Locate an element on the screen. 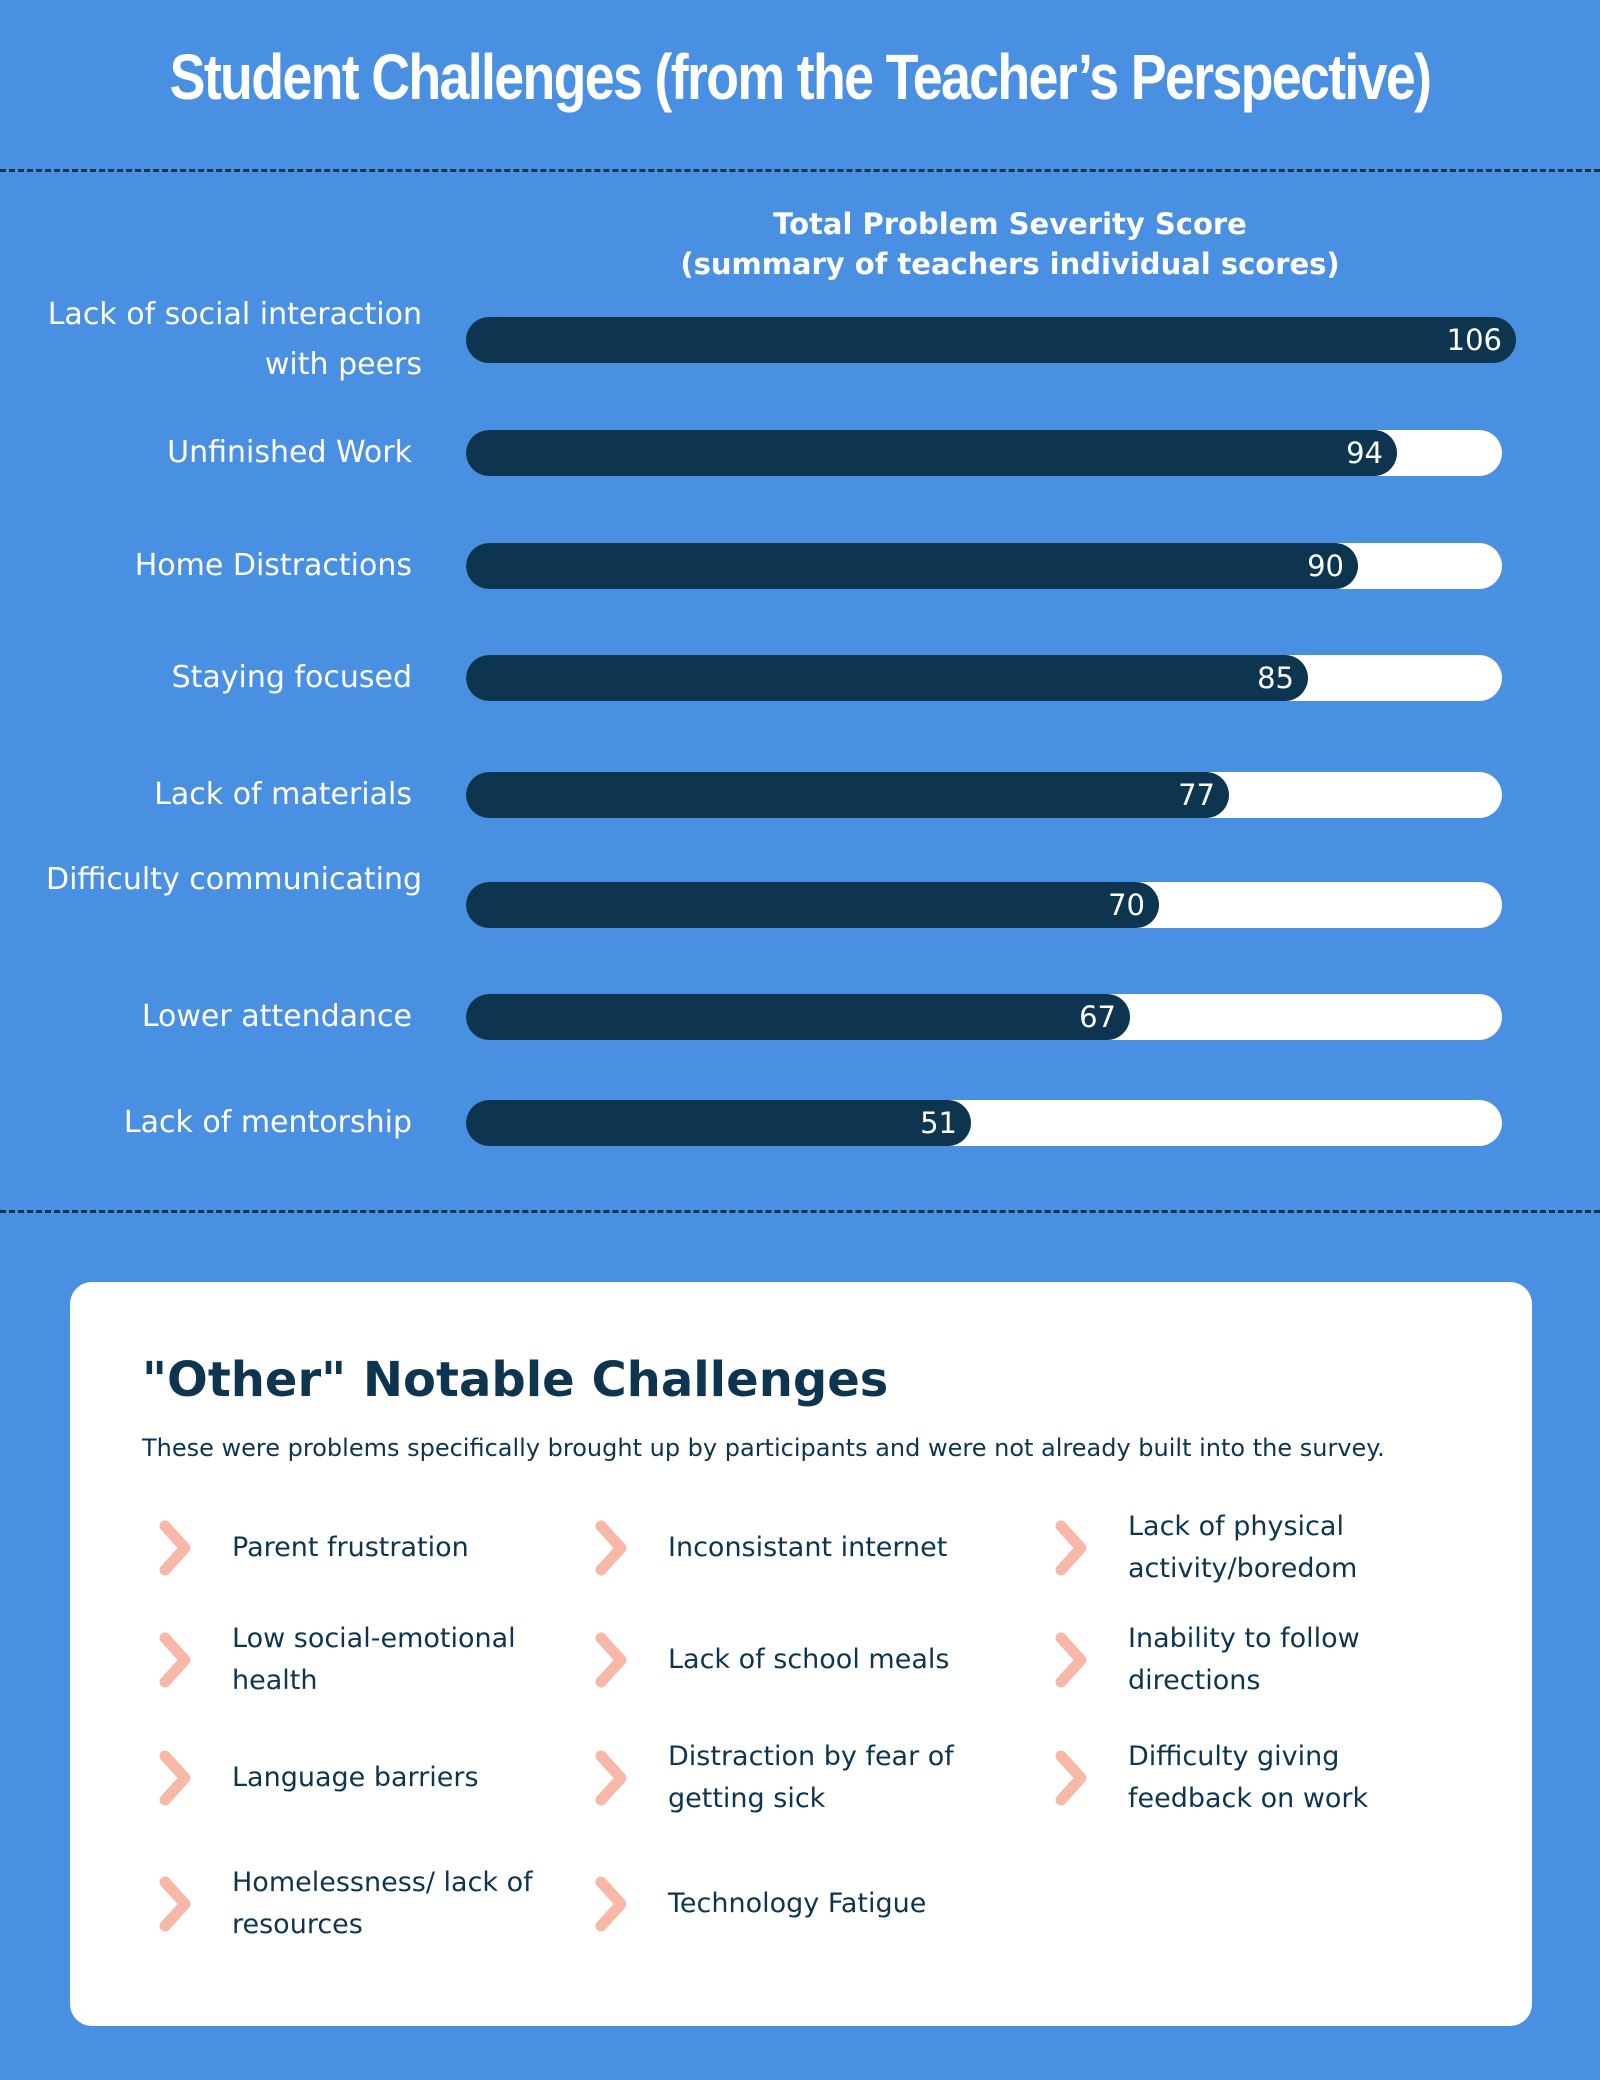 The height and width of the screenshot is (2080, 1600). category-label: Home Distractions is located at coordinates (273, 565).